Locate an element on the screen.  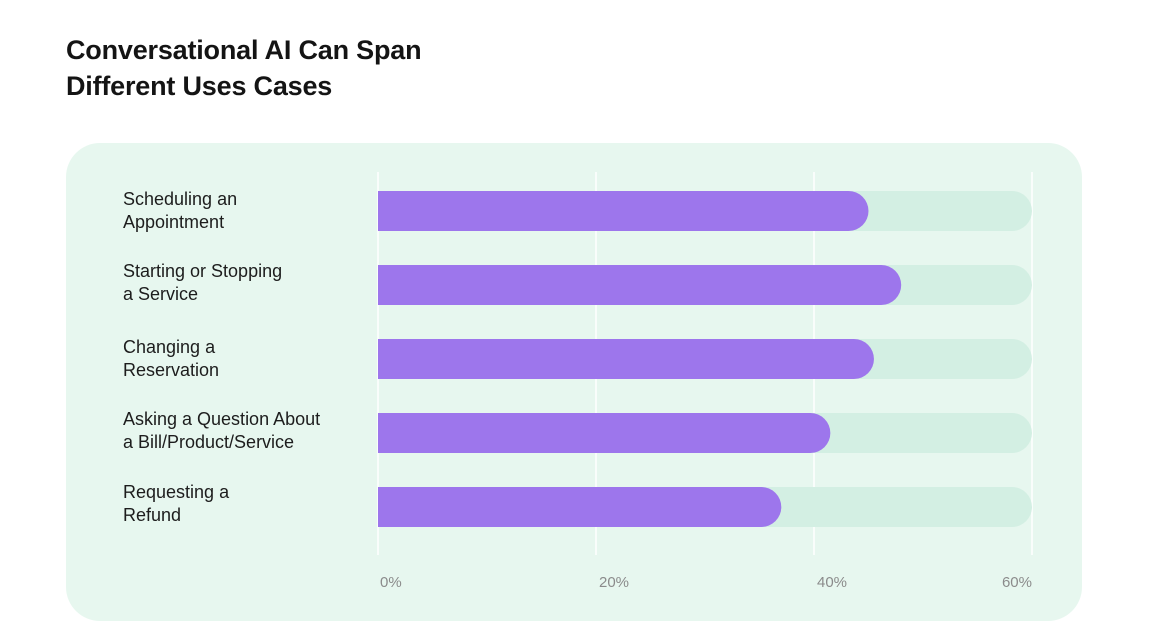
category-label-line: Scheduling an is located at coordinates (180, 199).